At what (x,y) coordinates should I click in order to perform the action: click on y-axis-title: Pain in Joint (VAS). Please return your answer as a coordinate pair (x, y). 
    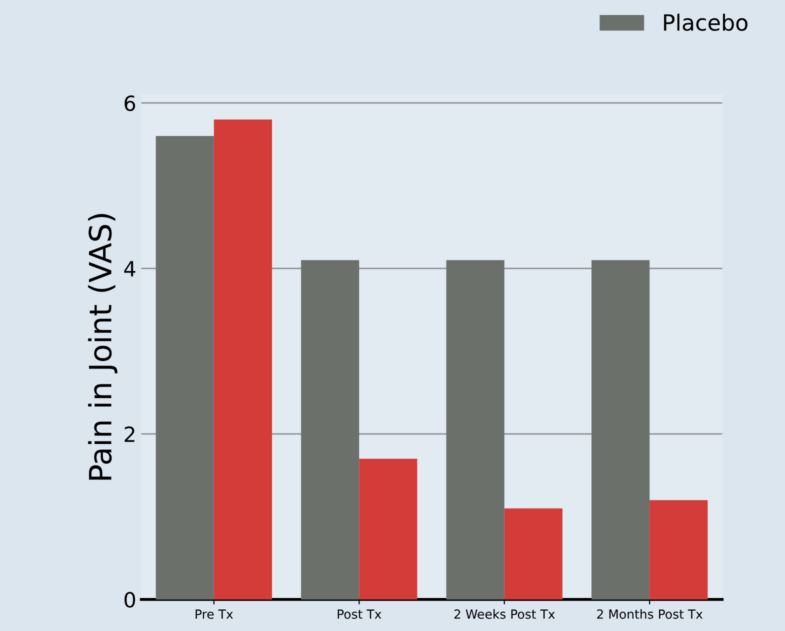
    Looking at the image, I should click on (103, 347).